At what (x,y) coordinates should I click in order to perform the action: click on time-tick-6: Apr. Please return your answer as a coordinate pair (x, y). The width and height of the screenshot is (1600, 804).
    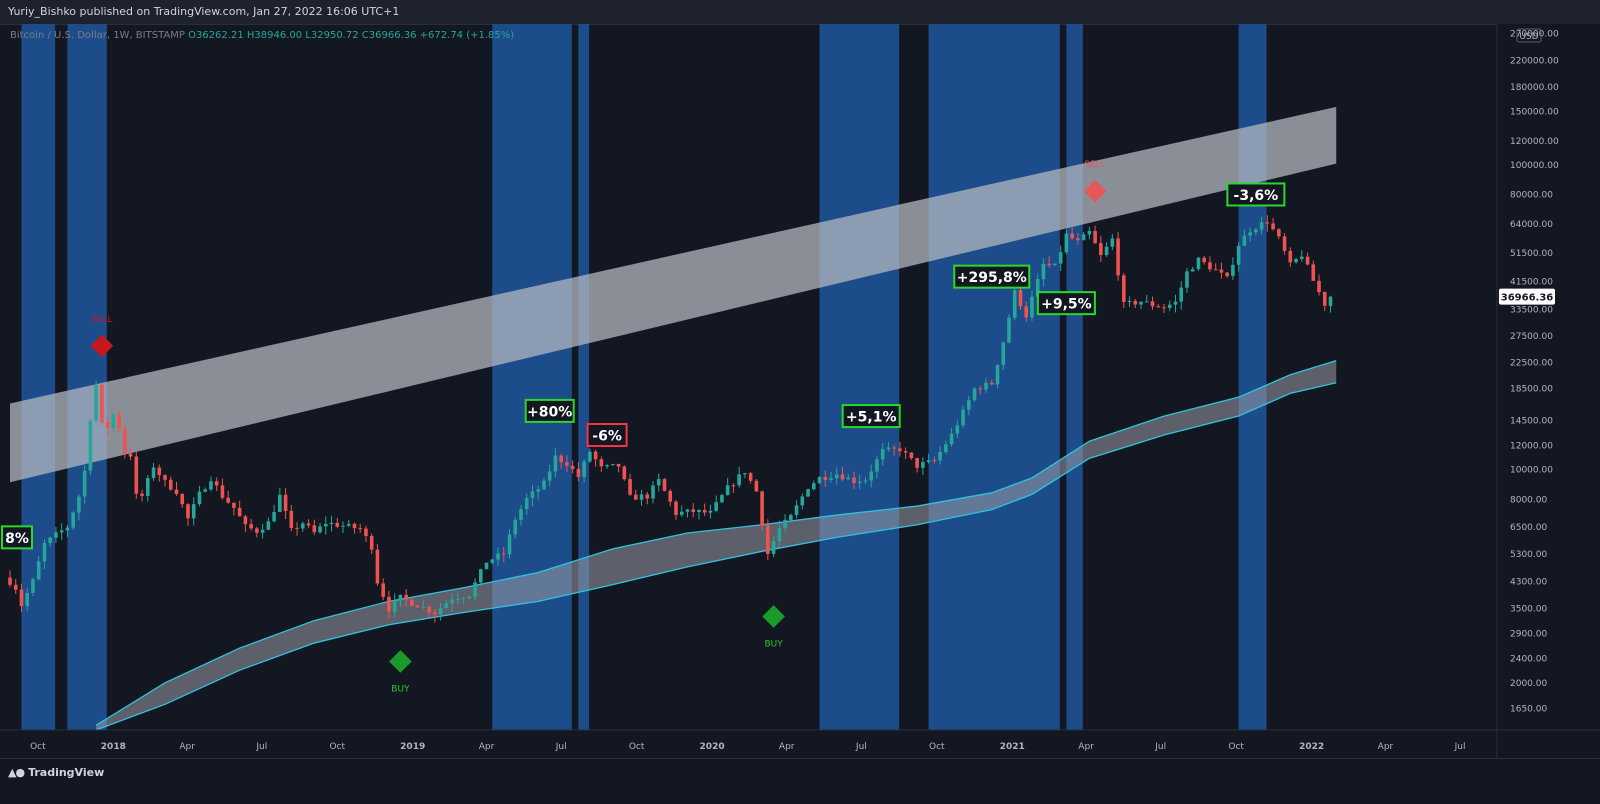
    Looking at the image, I should click on (487, 747).